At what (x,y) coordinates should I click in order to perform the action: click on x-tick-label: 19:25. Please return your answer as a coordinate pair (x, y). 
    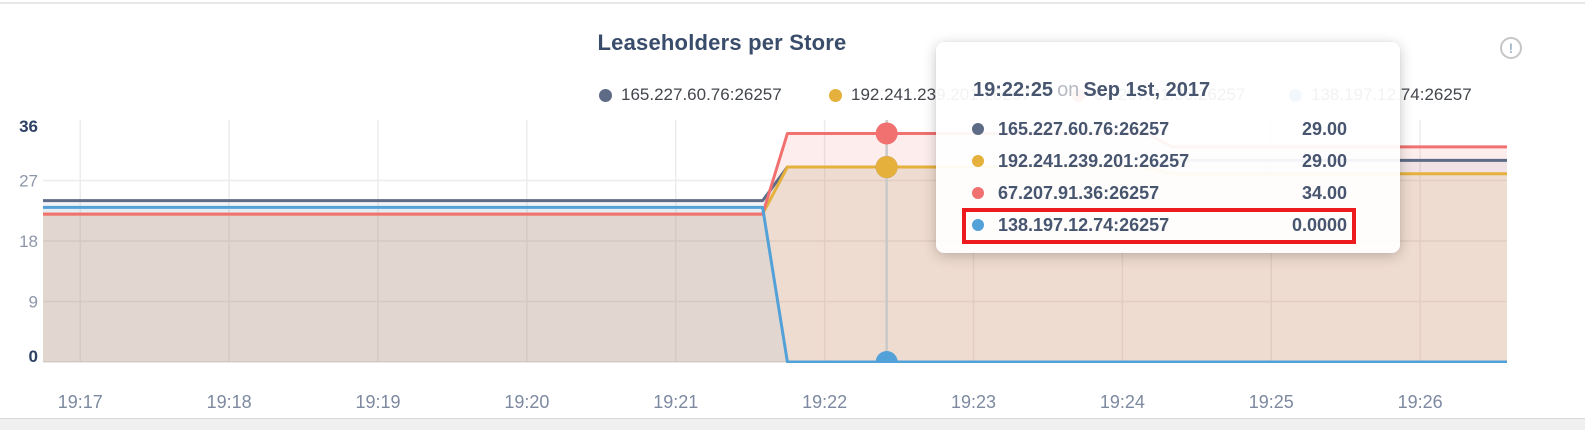
    Looking at the image, I should click on (1271, 402).